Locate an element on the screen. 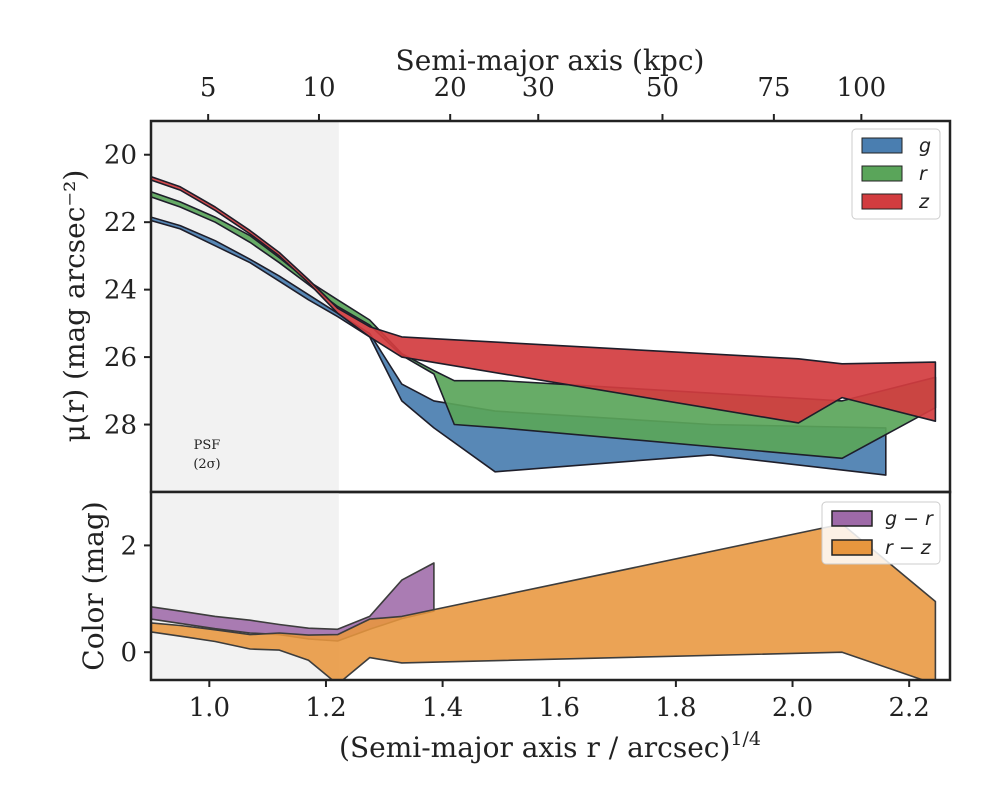  legend-label-r-z: r − z is located at coordinates (908, 548).